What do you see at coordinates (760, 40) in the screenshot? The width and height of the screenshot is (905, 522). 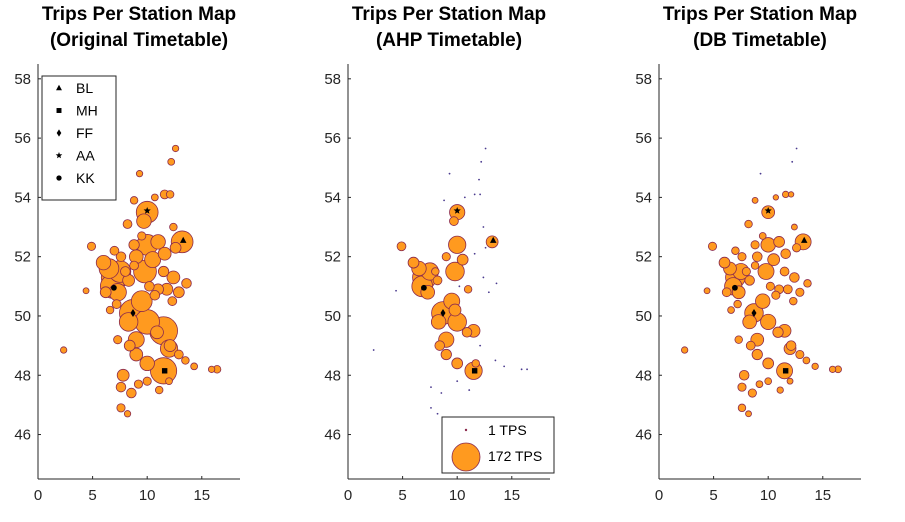 I see `plot-subtitle: (DB Timetable)` at bounding box center [760, 40].